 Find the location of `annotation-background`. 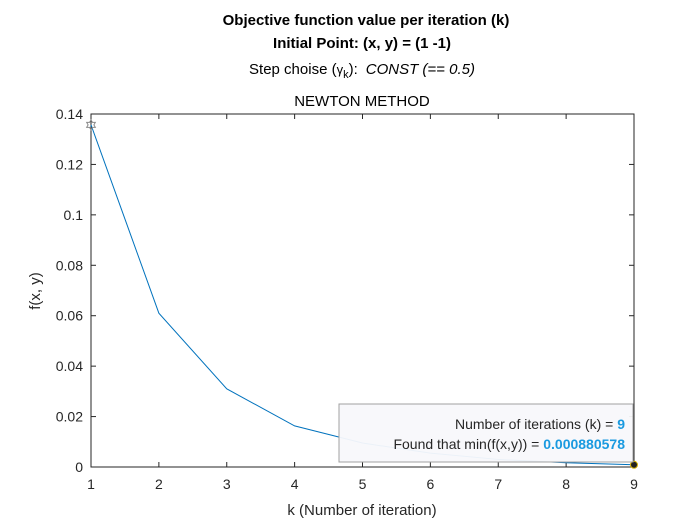

annotation-background is located at coordinates (486, 433).